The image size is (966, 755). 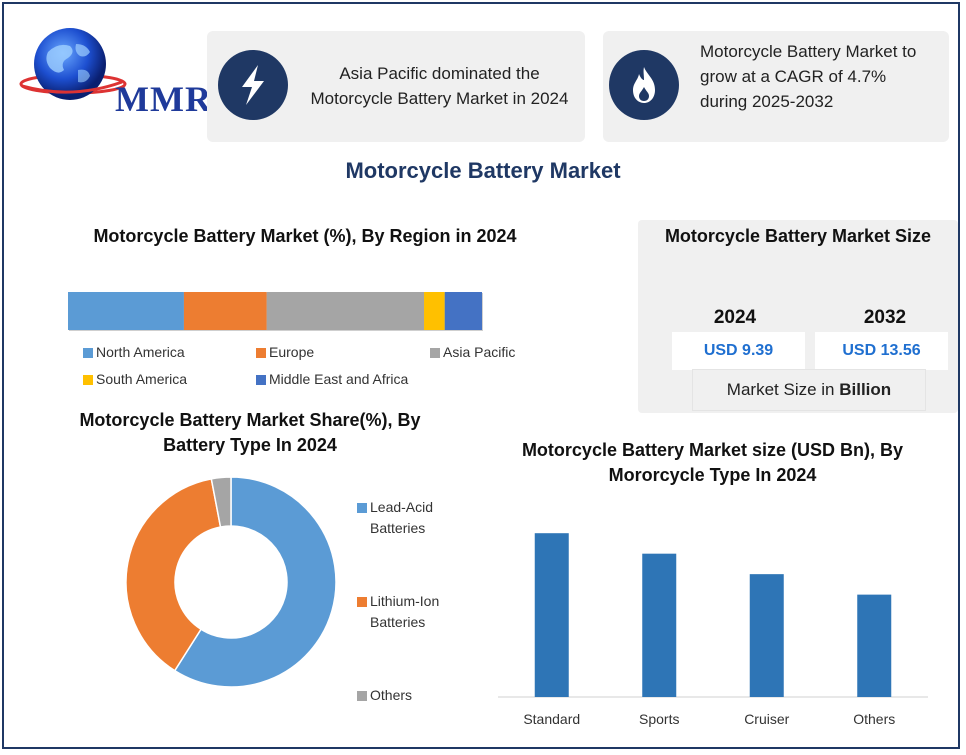 I want to click on bar-others, so click(x=874, y=645).